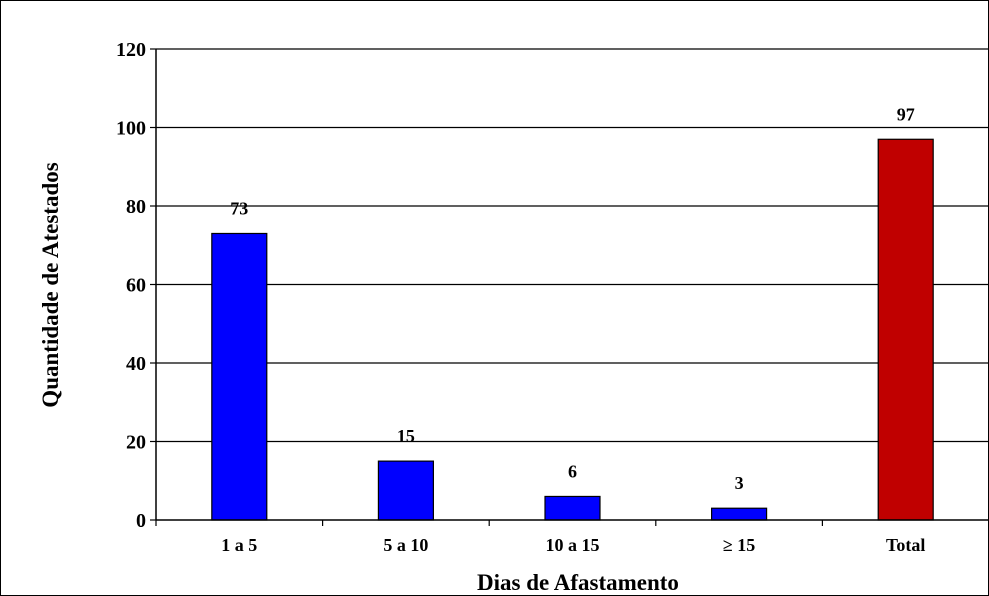 This screenshot has width=989, height=596. Describe the element at coordinates (239, 208) in the screenshot. I see `data-label: 73` at that location.